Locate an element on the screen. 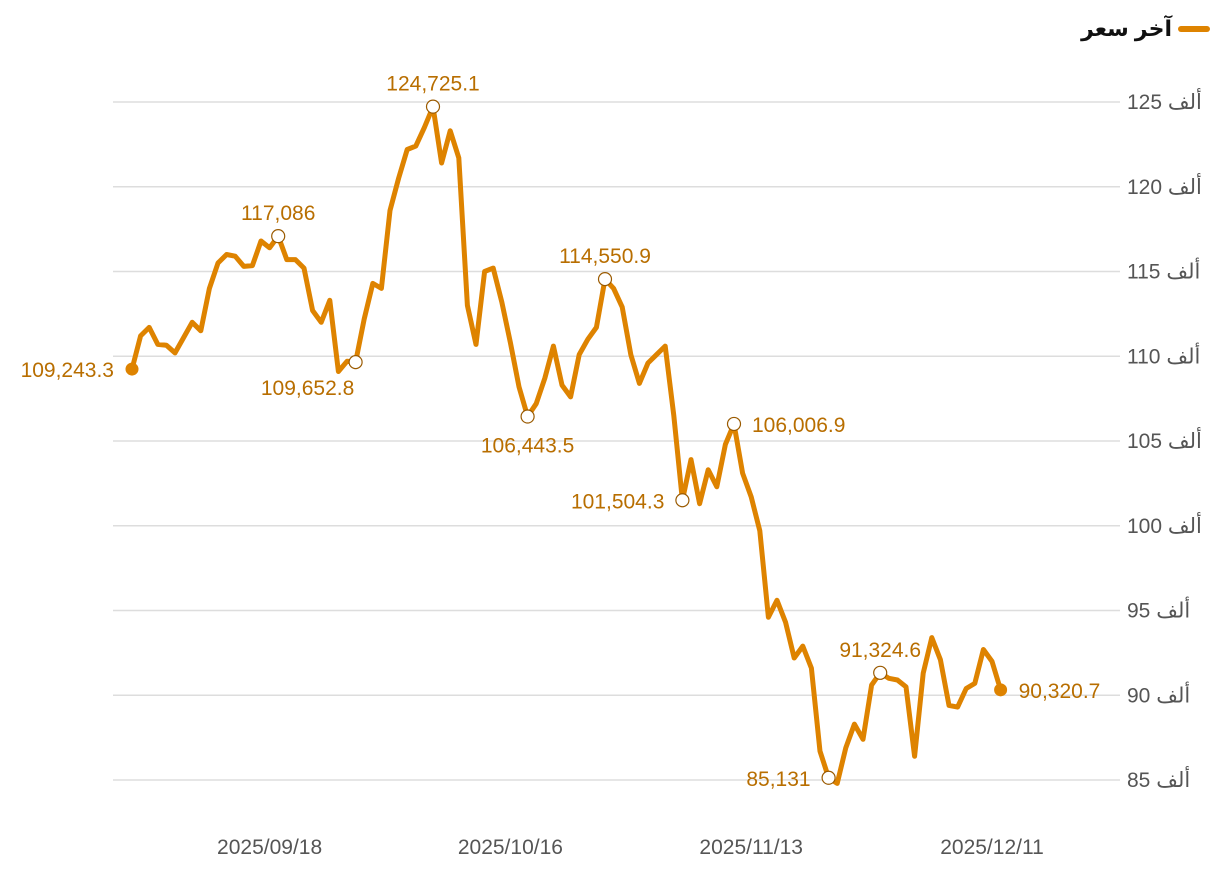  data-label: 106,443.5 is located at coordinates (527, 446).